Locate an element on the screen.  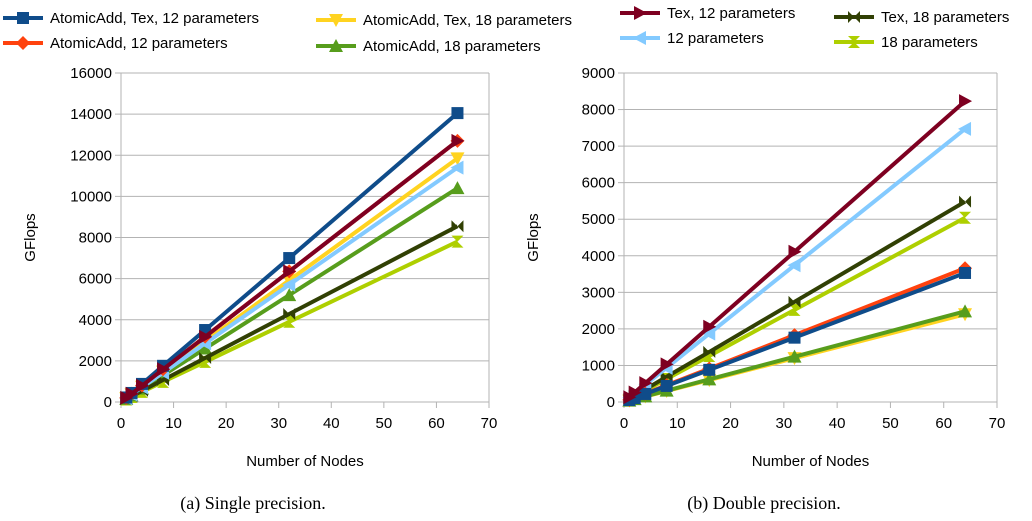
legend-label: AtomicAdd, 18 parameters is located at coordinates (452, 46).